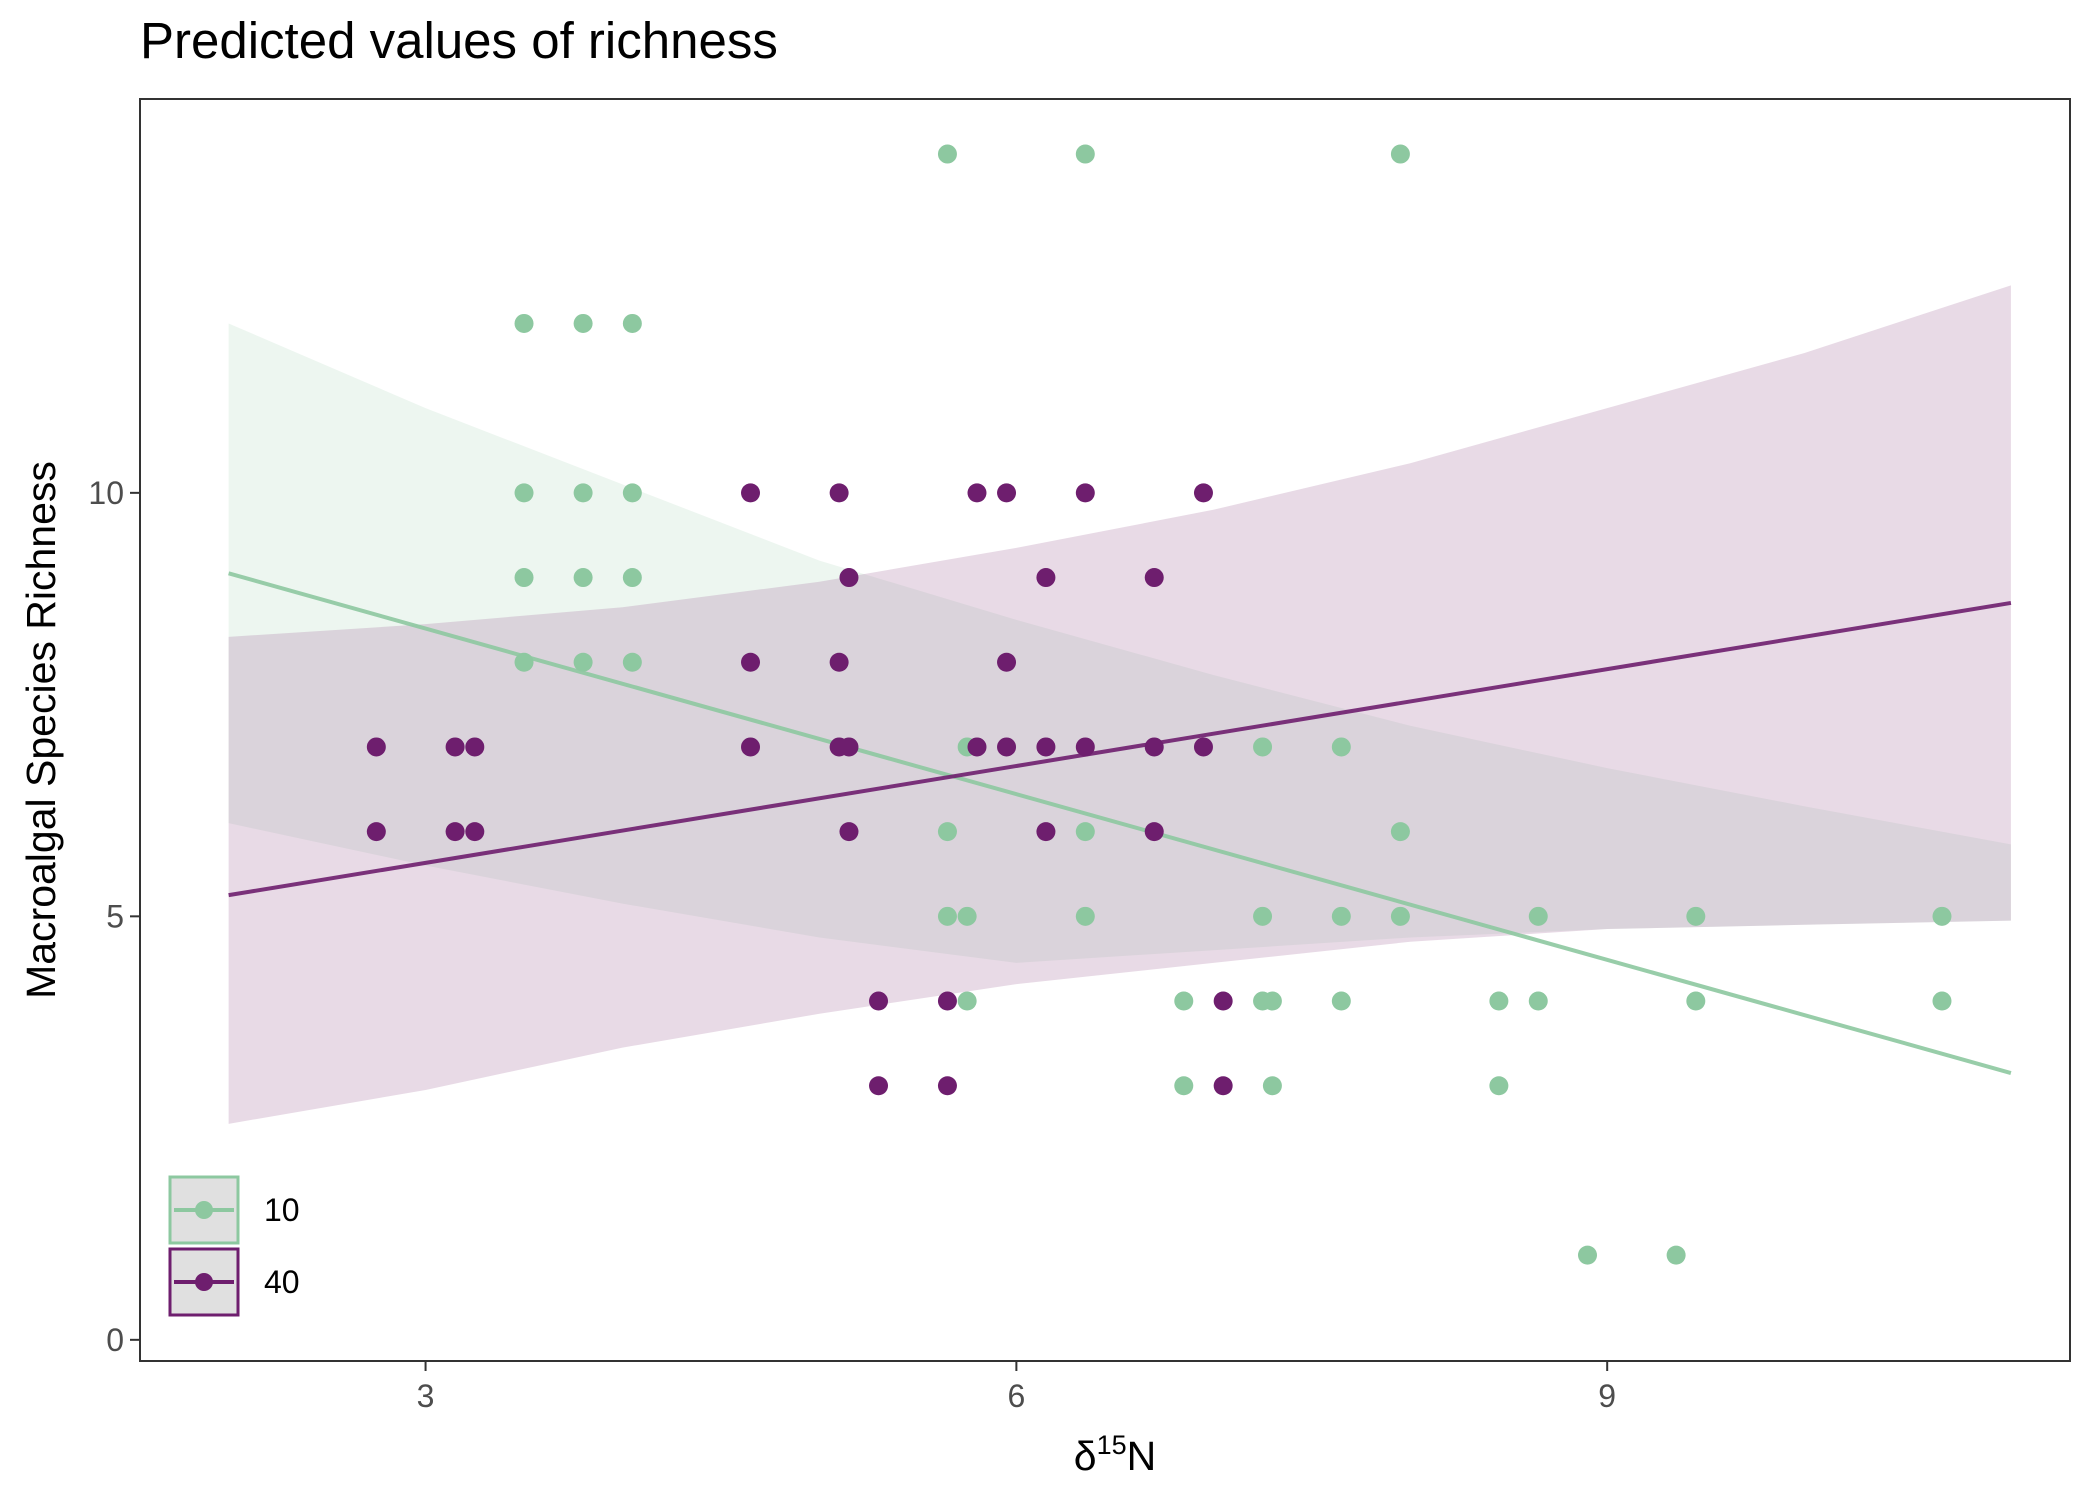 The width and height of the screenshot is (2100, 1500). Describe the element at coordinates (234, 1246) in the screenshot. I see `legend: 10 40` at that location.